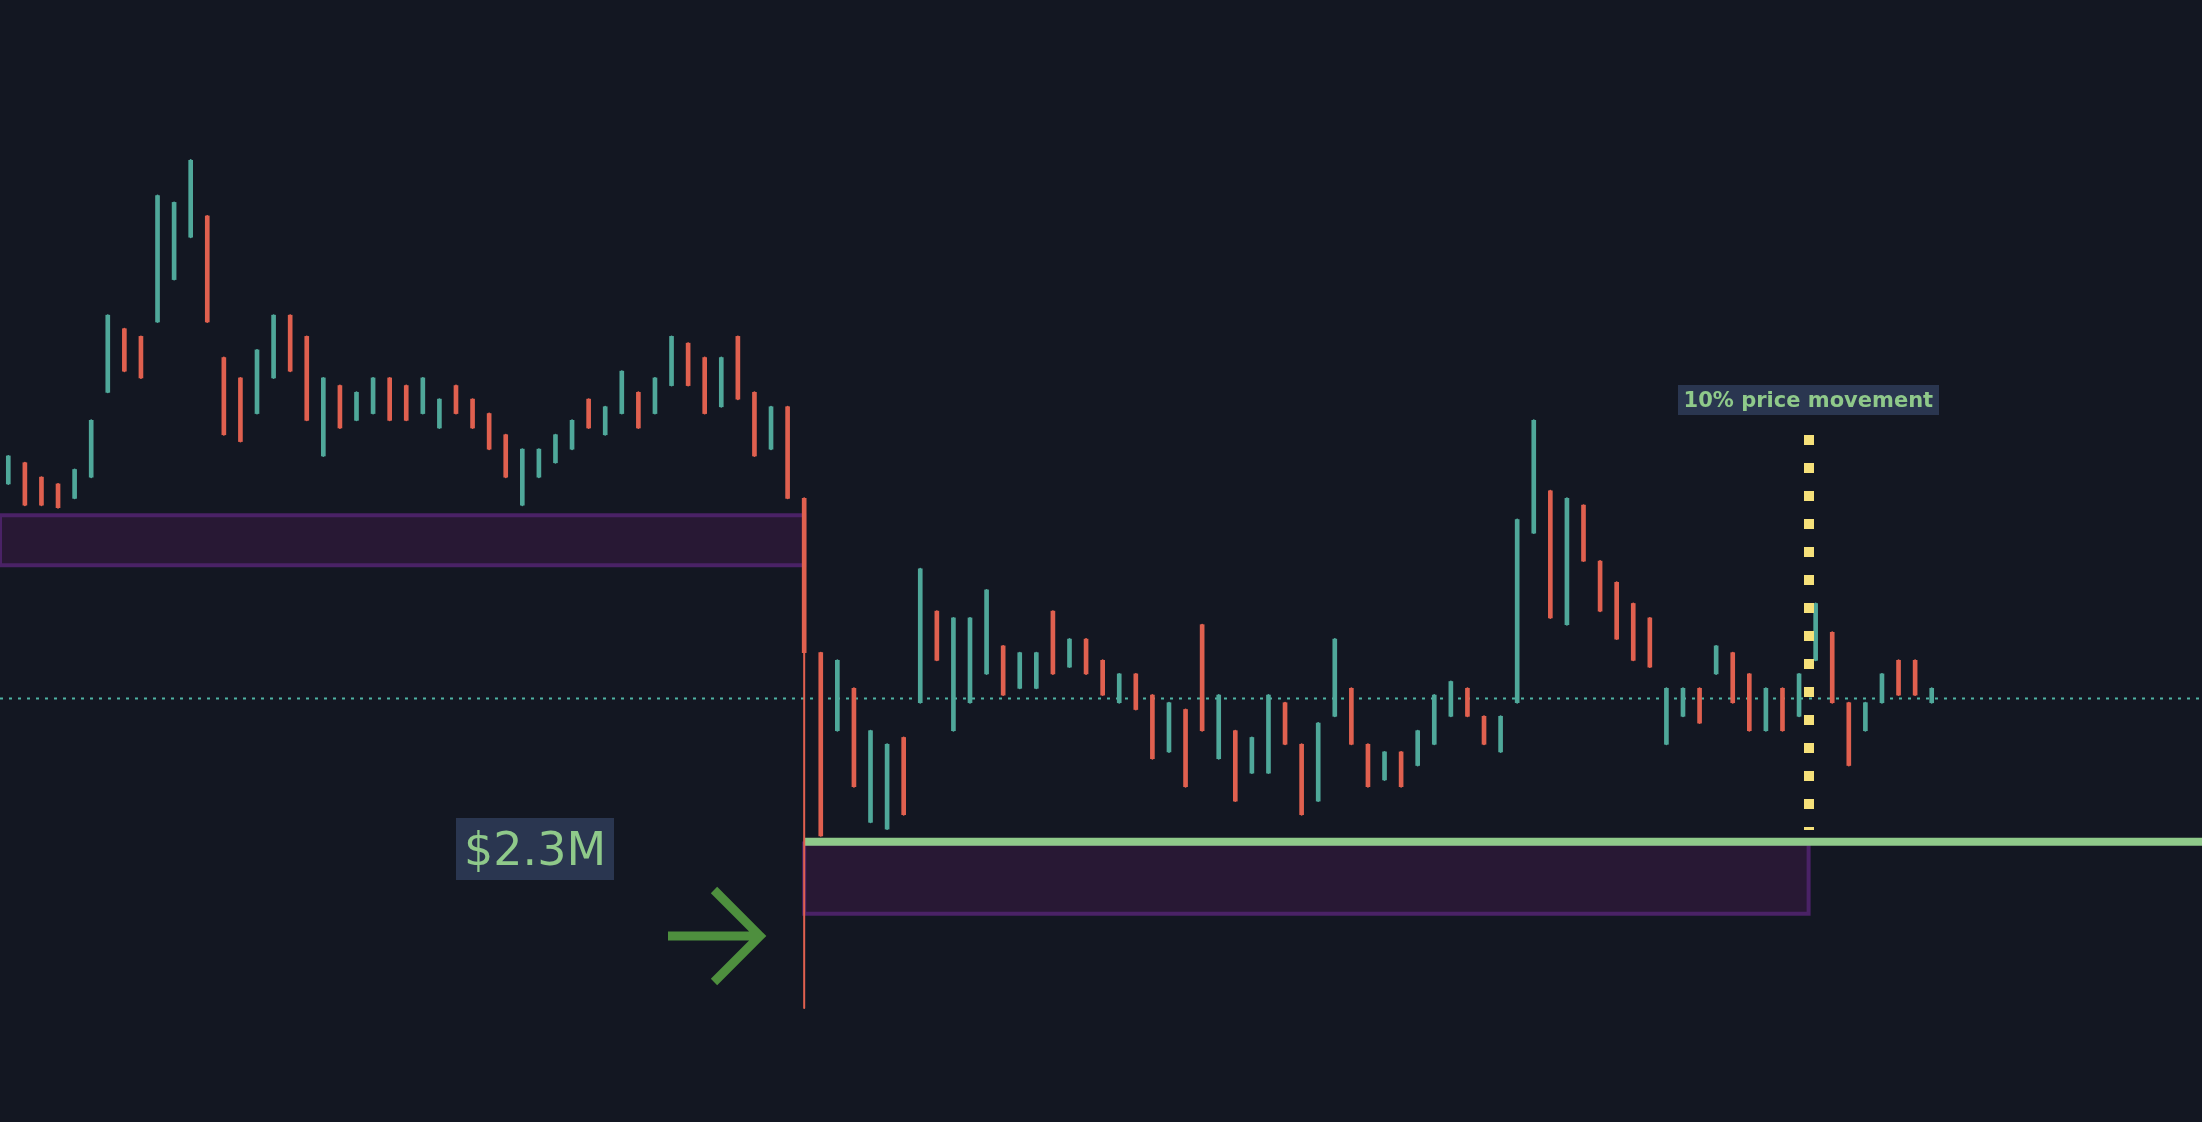 Image resolution: width=2202 pixels, height=1122 pixels. I want to click on annotation: $2.3M, so click(535, 849).